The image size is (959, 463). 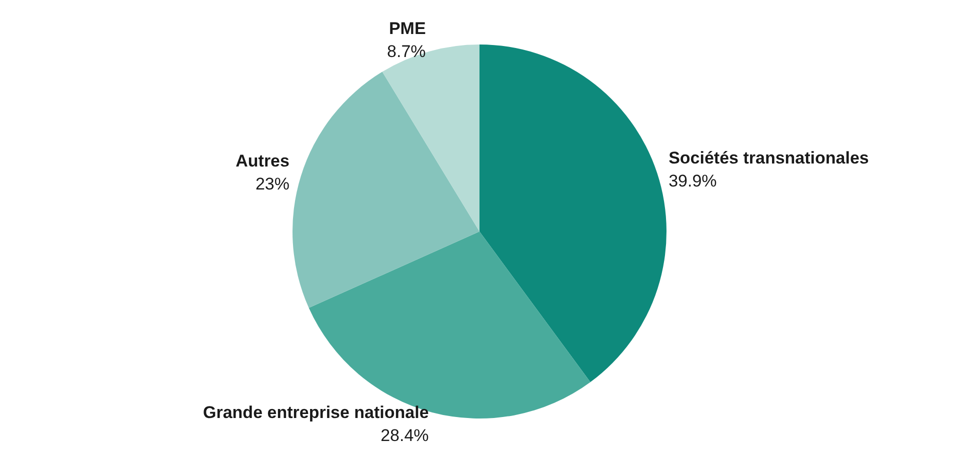 I want to click on slice-label: Autres, so click(x=263, y=160).